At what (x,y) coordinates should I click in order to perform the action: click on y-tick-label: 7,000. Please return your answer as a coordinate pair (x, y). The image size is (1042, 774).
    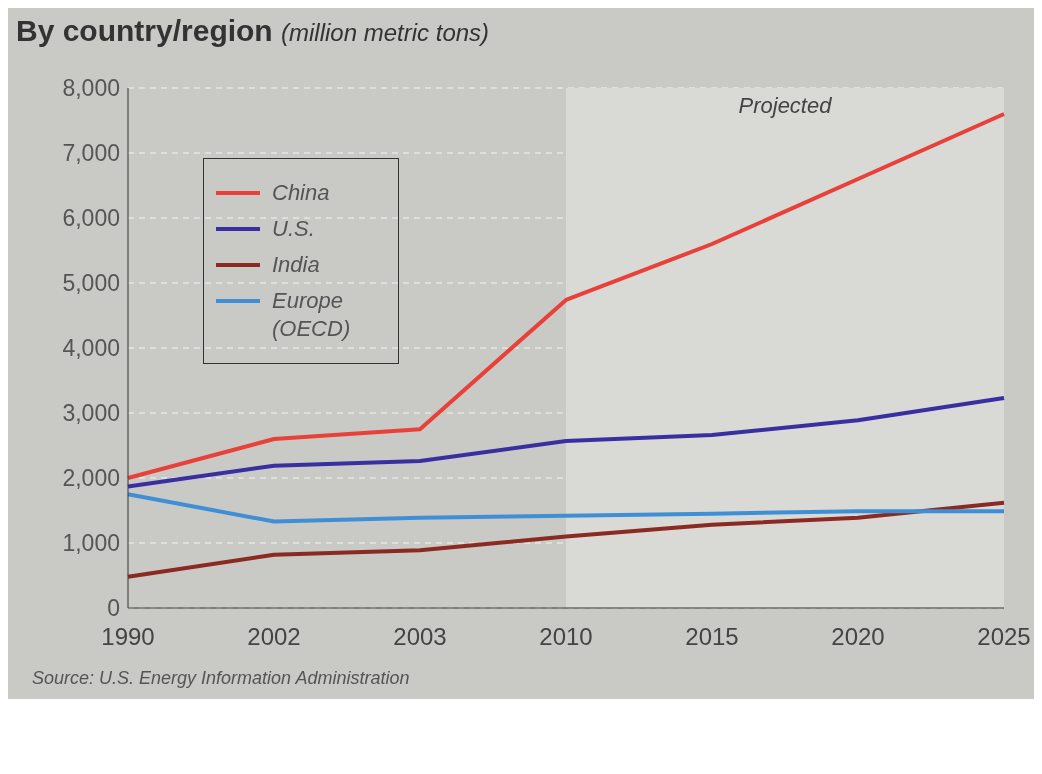
    Looking at the image, I should click on (91, 153).